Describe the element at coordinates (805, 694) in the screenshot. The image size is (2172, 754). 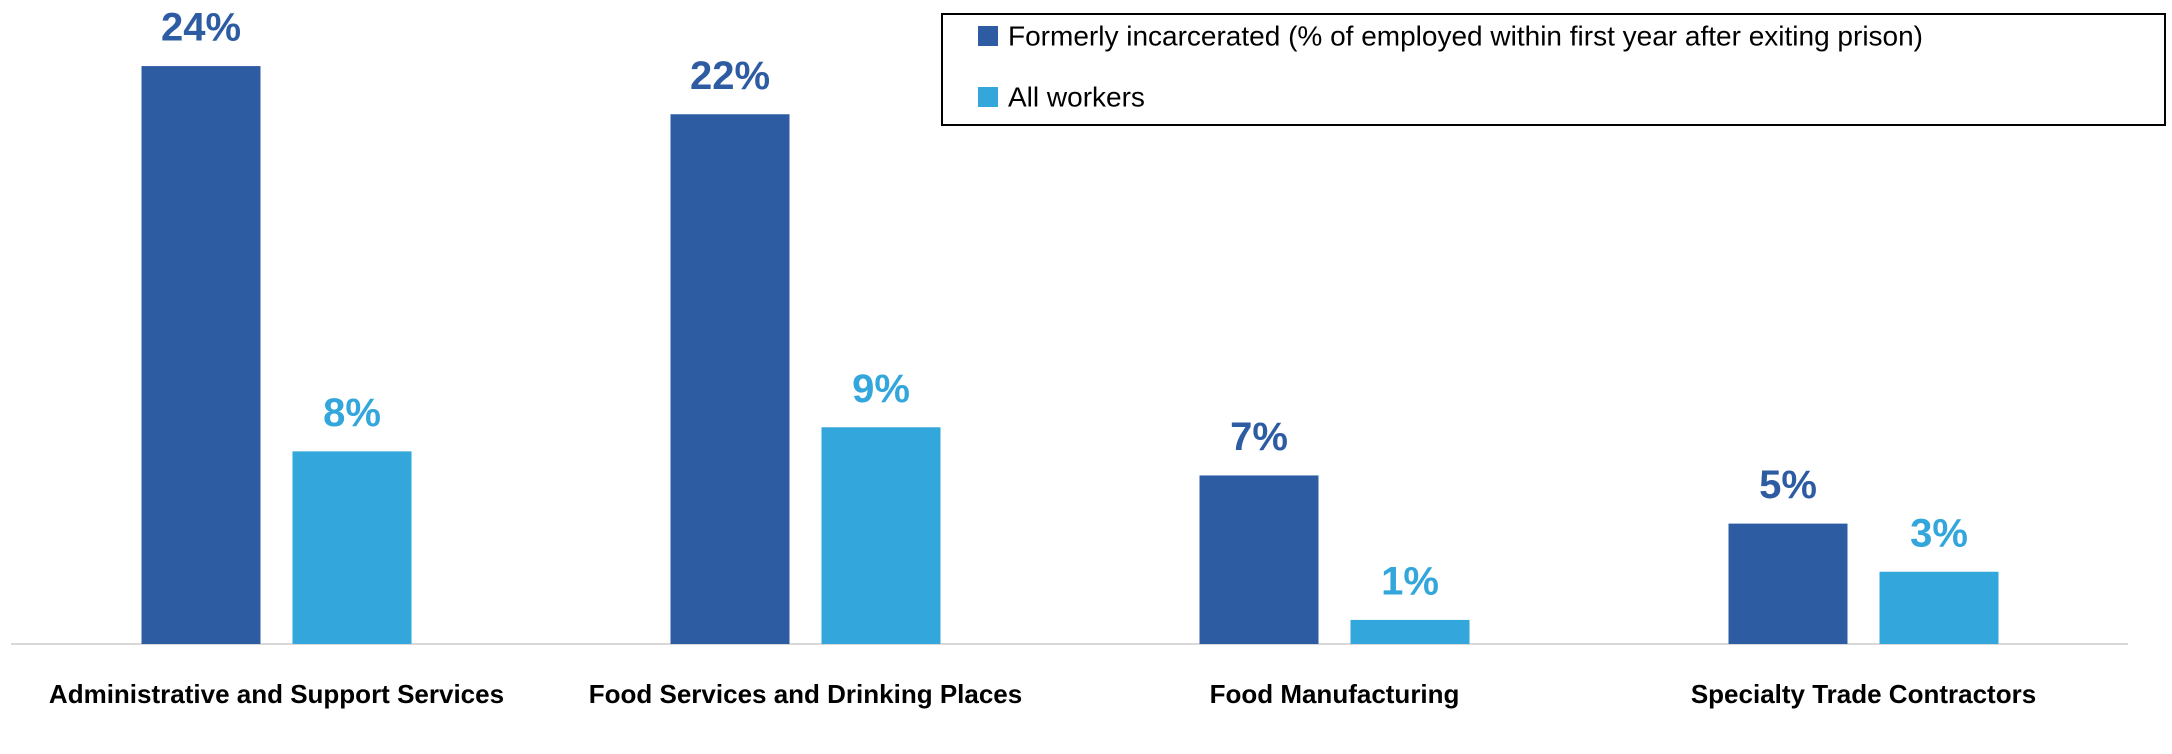
I see `x-tick-label: Food Services and Drinking Places` at that location.